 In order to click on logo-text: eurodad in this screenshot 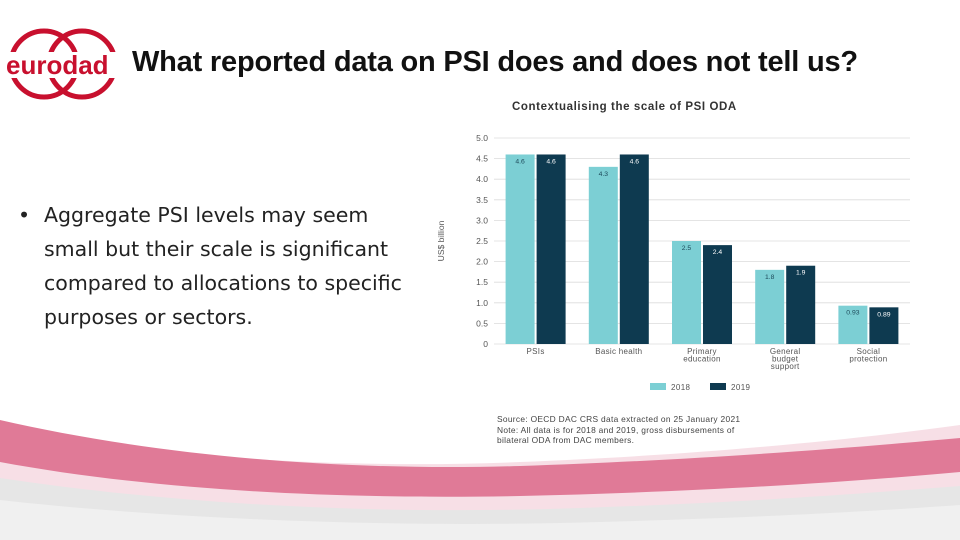, I will do `click(57, 65)`.